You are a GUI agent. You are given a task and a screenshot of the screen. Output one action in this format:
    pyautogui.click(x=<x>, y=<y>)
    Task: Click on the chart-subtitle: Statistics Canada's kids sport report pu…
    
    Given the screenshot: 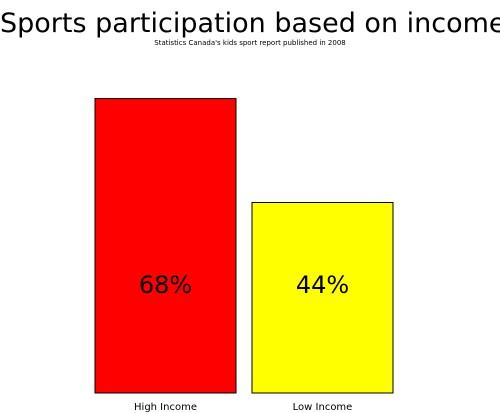 What is the action you would take?
    pyautogui.click(x=250, y=43)
    